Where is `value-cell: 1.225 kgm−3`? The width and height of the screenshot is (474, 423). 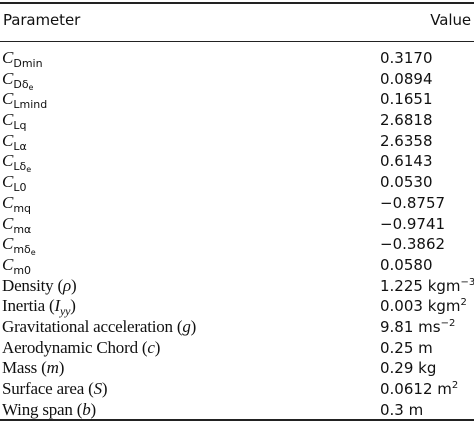 value-cell: 1.225 kgm−3 is located at coordinates (427, 285).